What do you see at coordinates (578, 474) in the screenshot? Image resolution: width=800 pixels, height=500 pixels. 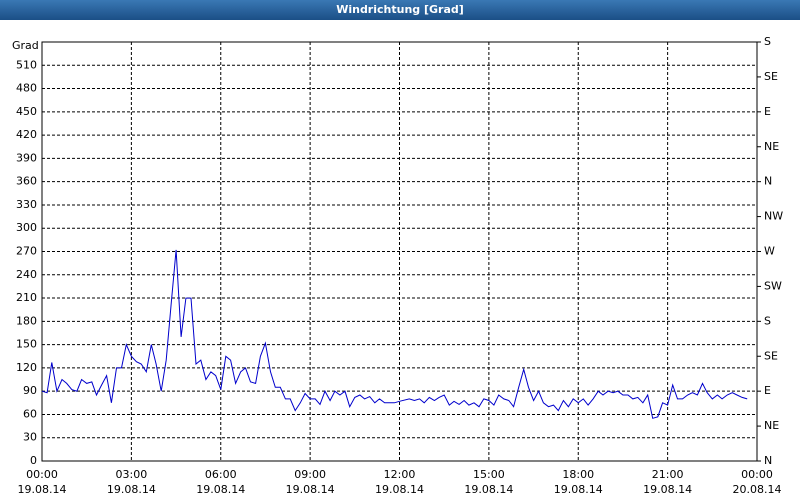 I see `x-tick-label: 18:00` at bounding box center [578, 474].